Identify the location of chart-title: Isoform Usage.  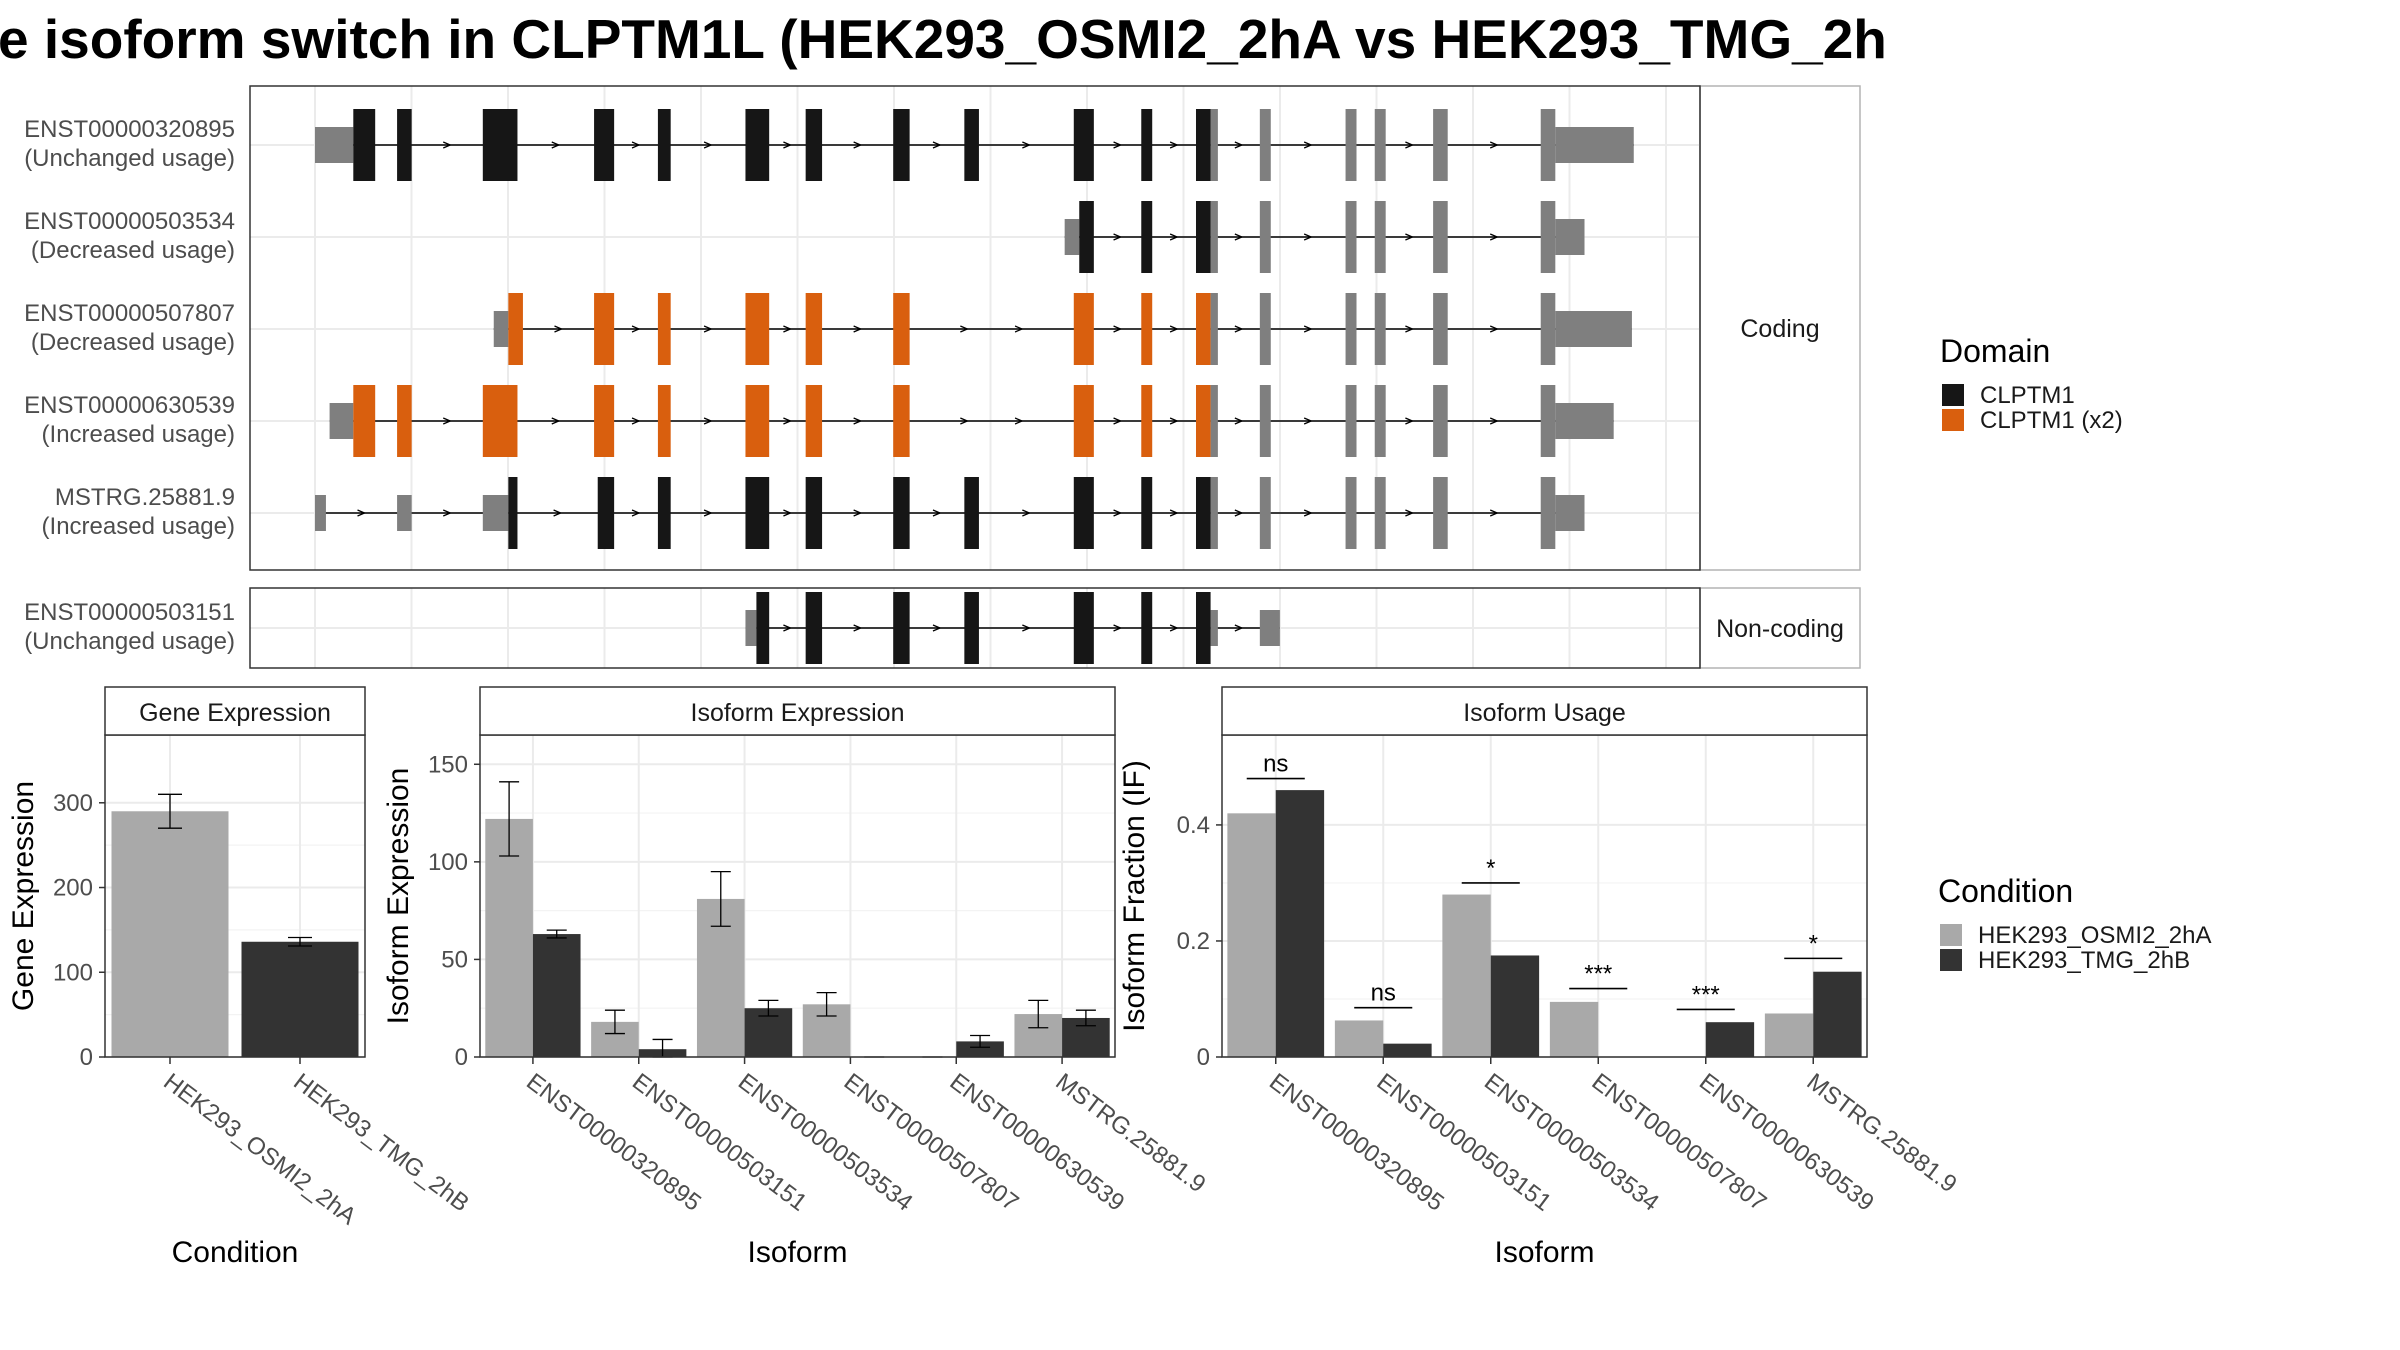
(1544, 713).